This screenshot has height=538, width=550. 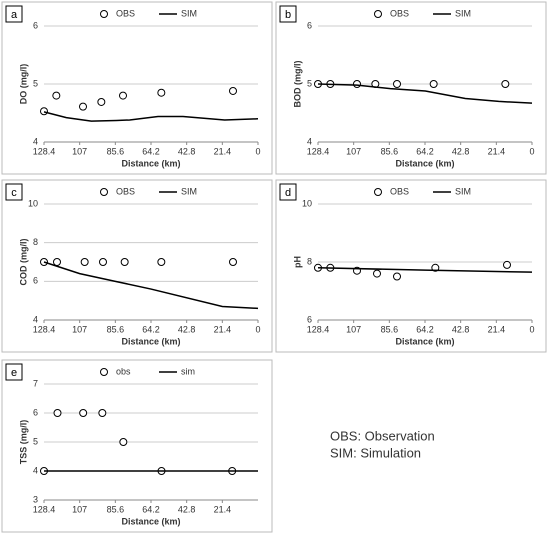 What do you see at coordinates (35, 441) in the screenshot?
I see `y-tick-label: 5` at bounding box center [35, 441].